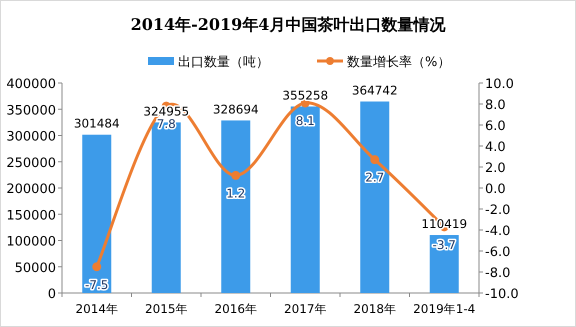 Image resolution: width=576 pixels, height=327 pixels. What do you see at coordinates (398, 62) in the screenshot?
I see `legend-label: 数量增长率（%）` at bounding box center [398, 62].